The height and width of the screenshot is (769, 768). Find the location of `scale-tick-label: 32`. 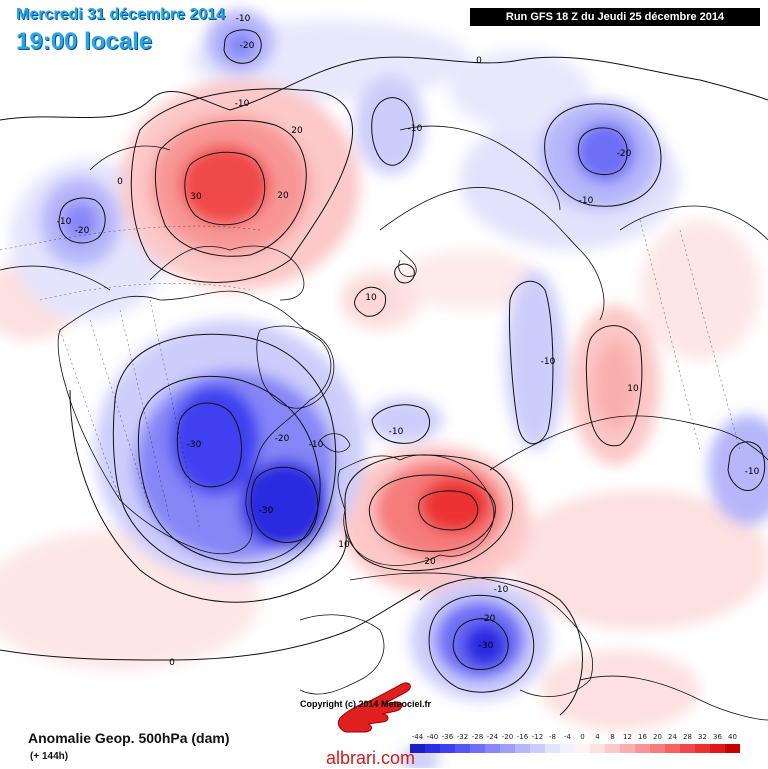

scale-tick-label: 32 is located at coordinates (702, 737).